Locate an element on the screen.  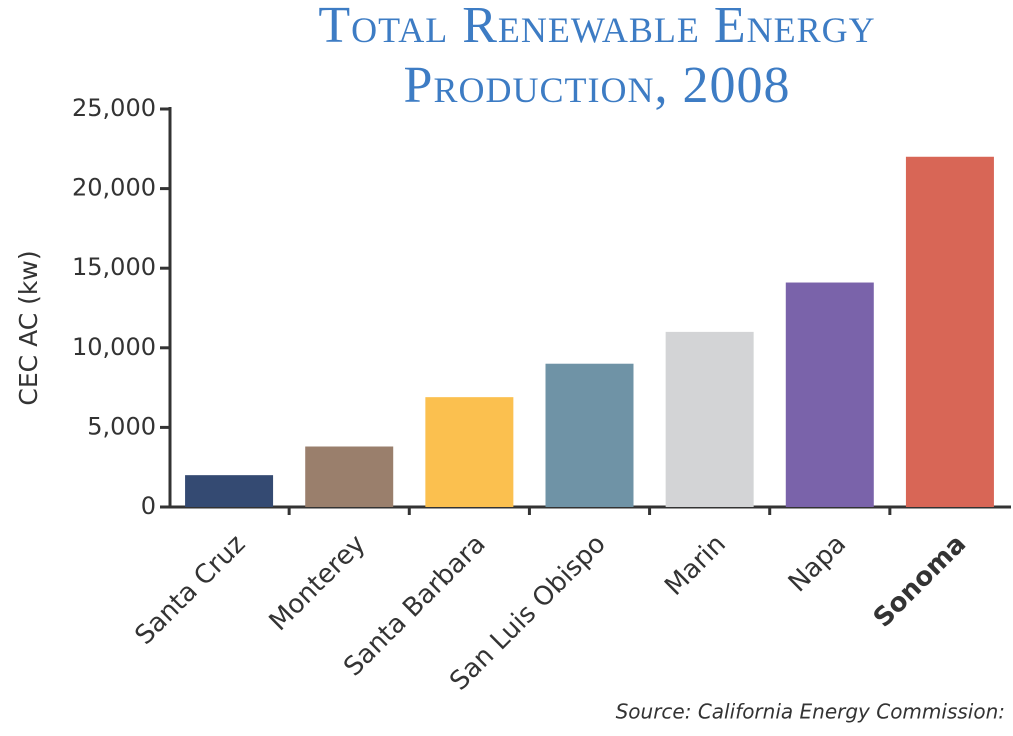
y-tick-label: 10,000 is located at coordinates (114, 347).